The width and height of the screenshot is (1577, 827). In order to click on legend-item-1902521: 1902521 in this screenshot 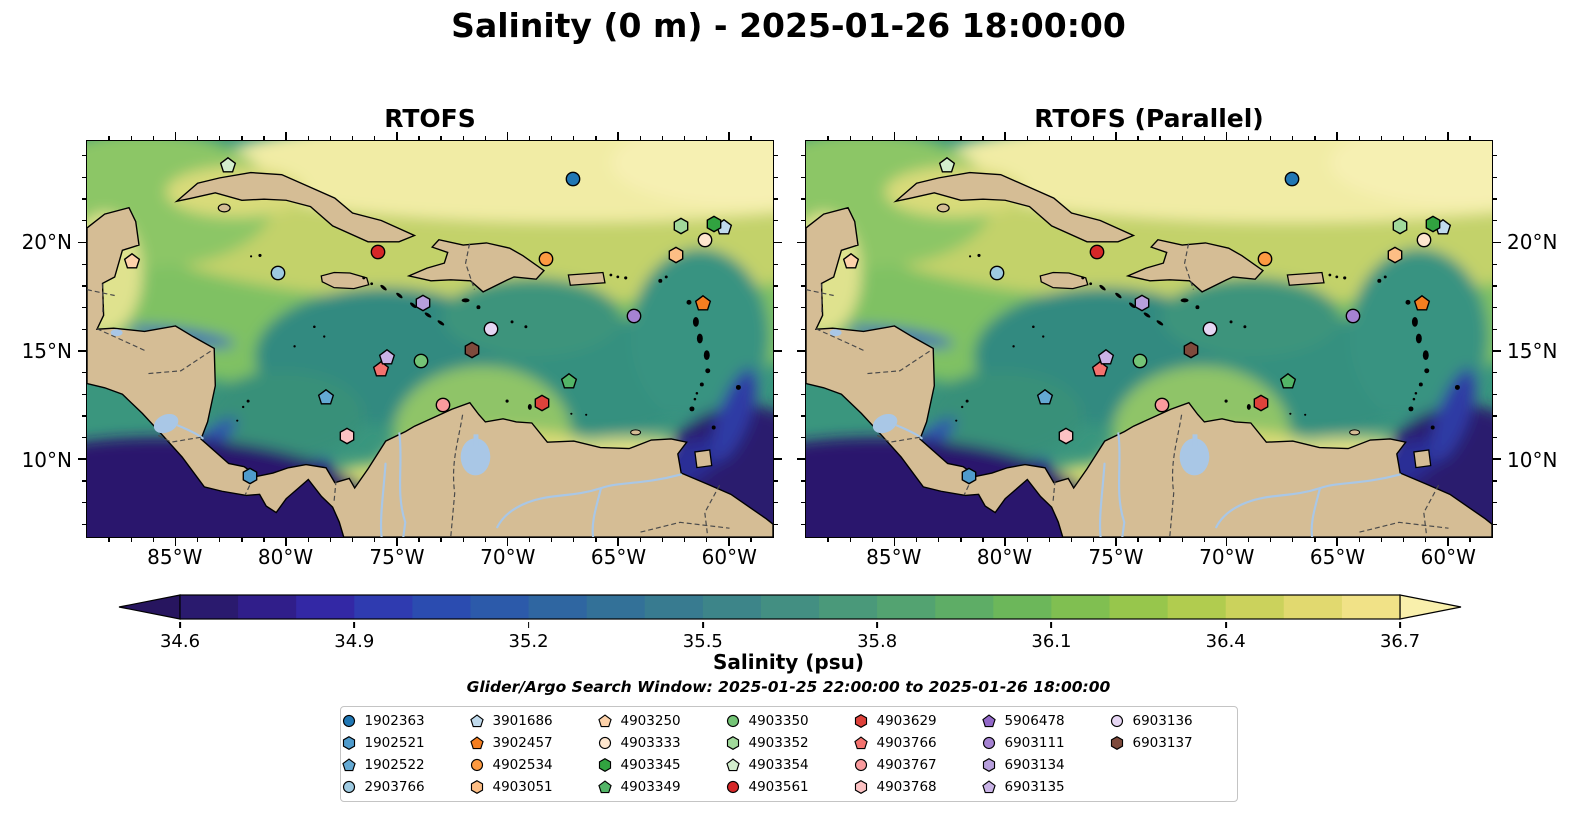, I will do `click(405, 743)`.